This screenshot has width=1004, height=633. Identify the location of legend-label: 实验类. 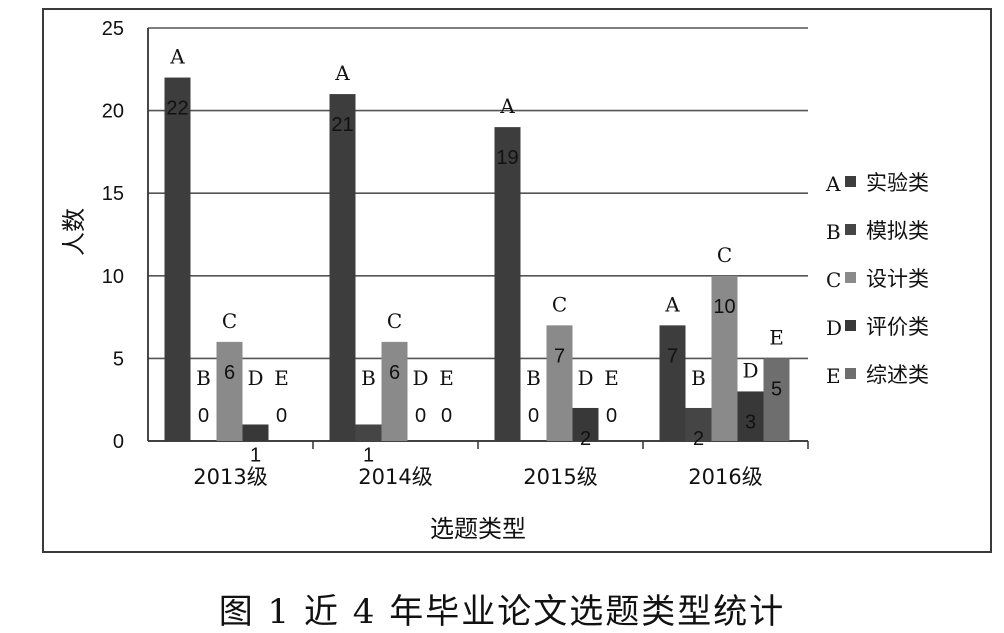
(897, 183).